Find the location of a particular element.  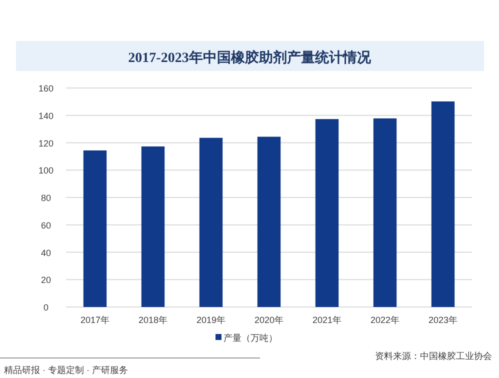

legend-label: 产量（万吨） is located at coordinates (251, 338).